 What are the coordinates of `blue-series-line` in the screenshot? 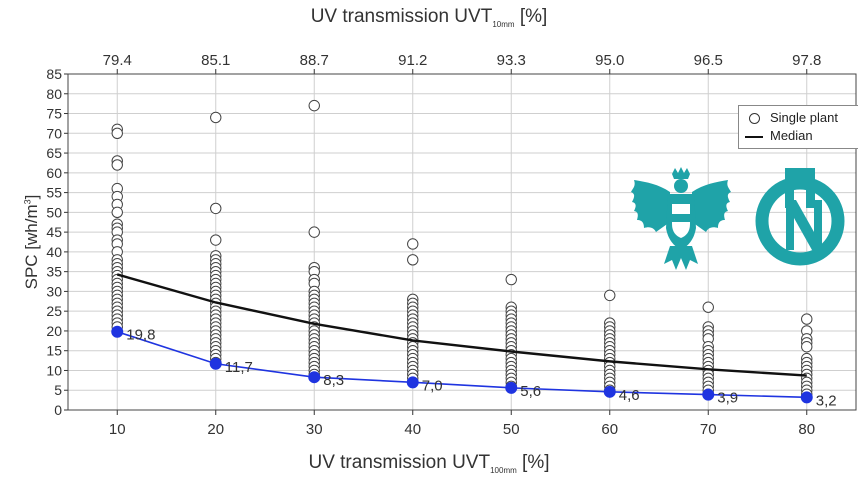 It's located at (462, 364).